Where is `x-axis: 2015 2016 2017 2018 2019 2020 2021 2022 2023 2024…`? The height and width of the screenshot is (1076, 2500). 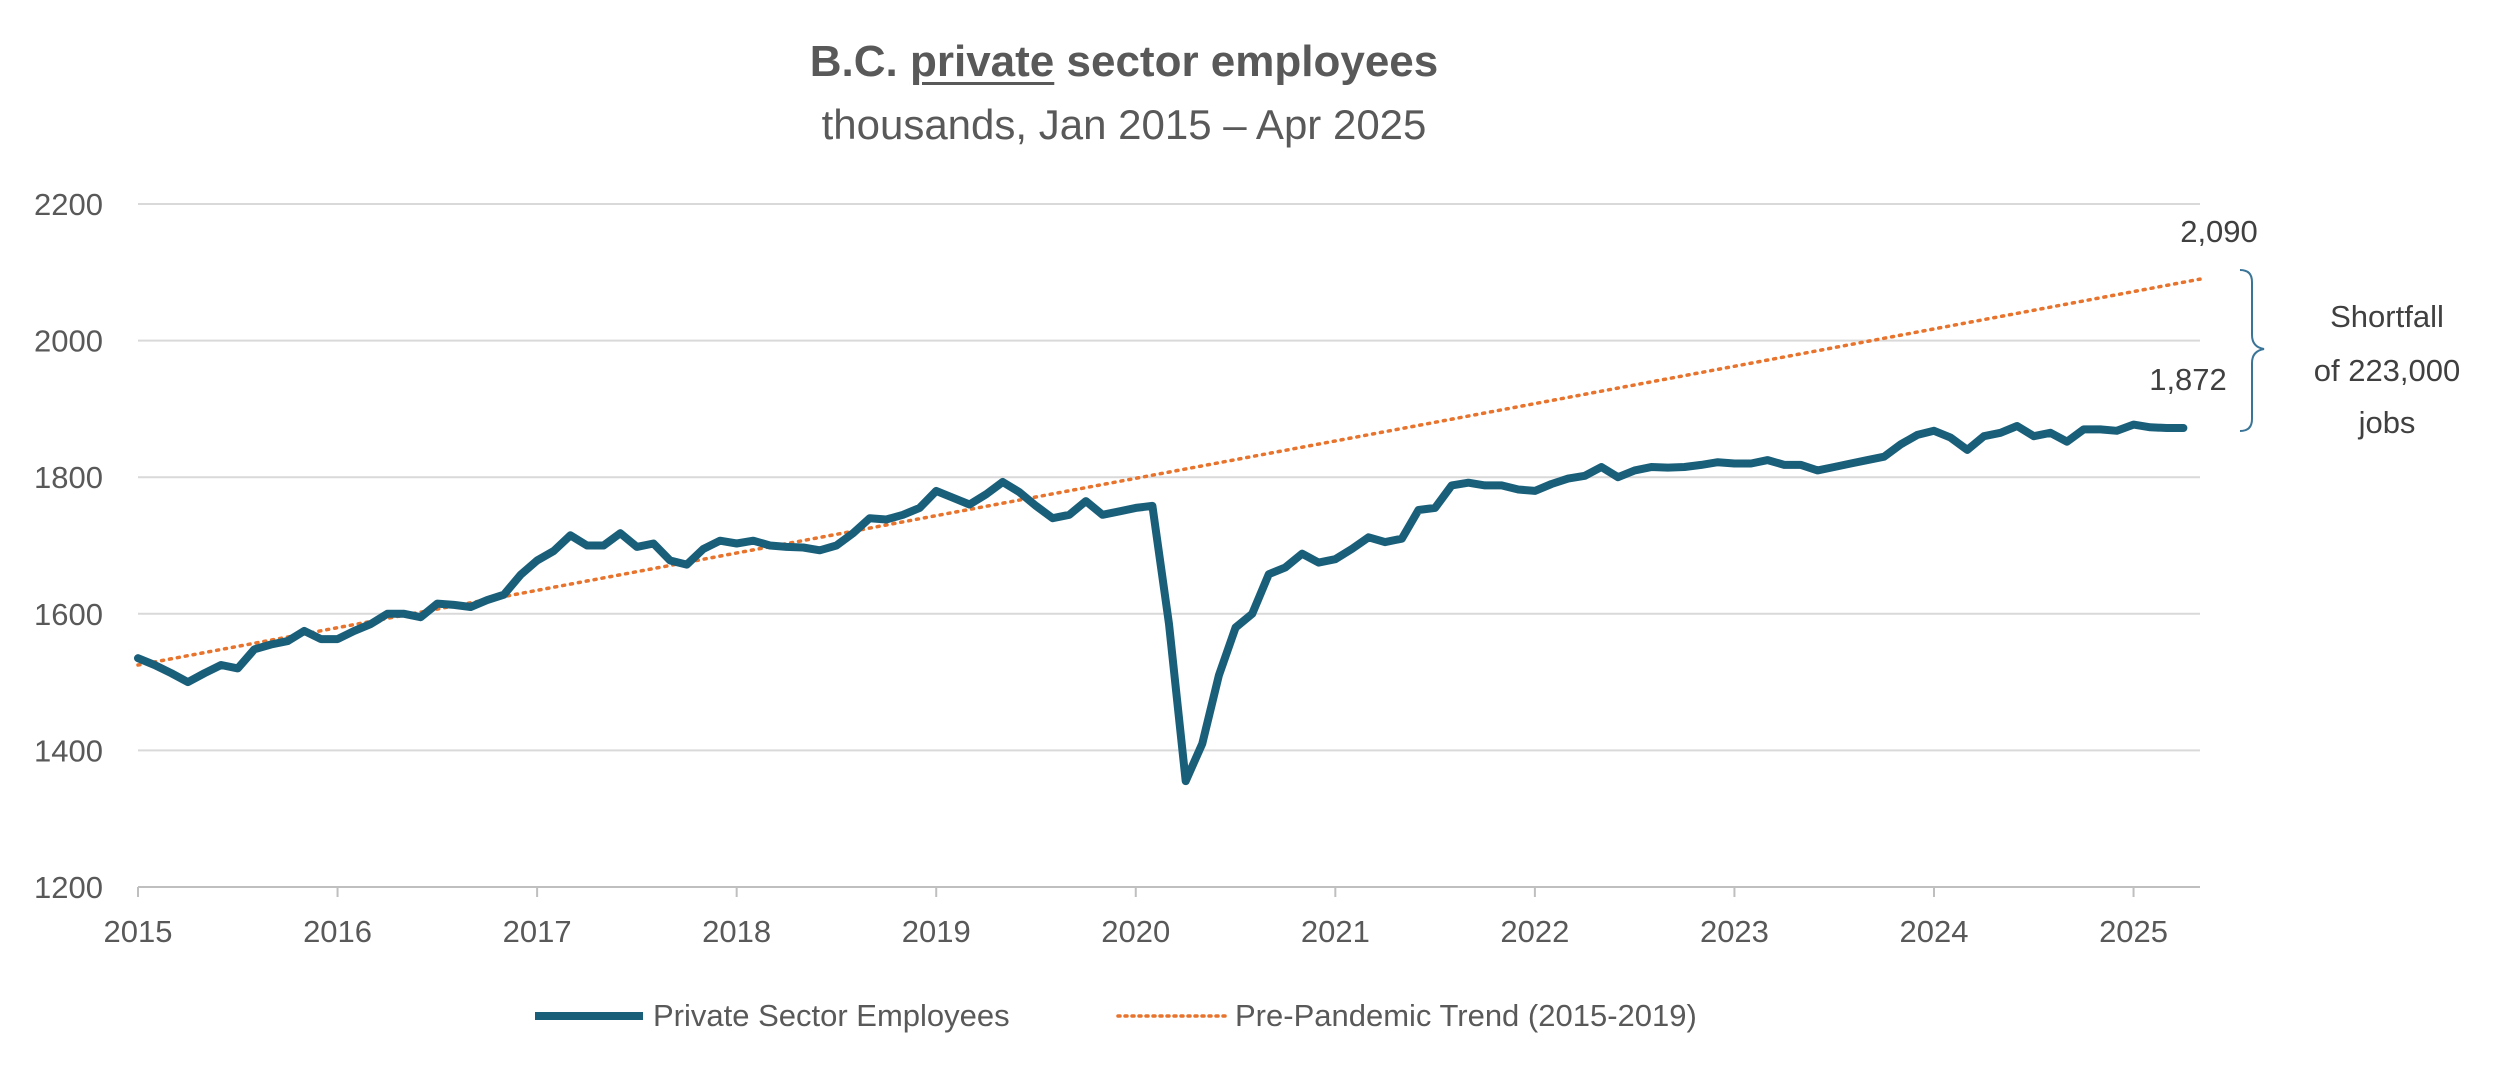 x-axis: 2015 2016 2017 2018 2019 2020 2021 2022 2023 2024… is located at coordinates (1152, 917).